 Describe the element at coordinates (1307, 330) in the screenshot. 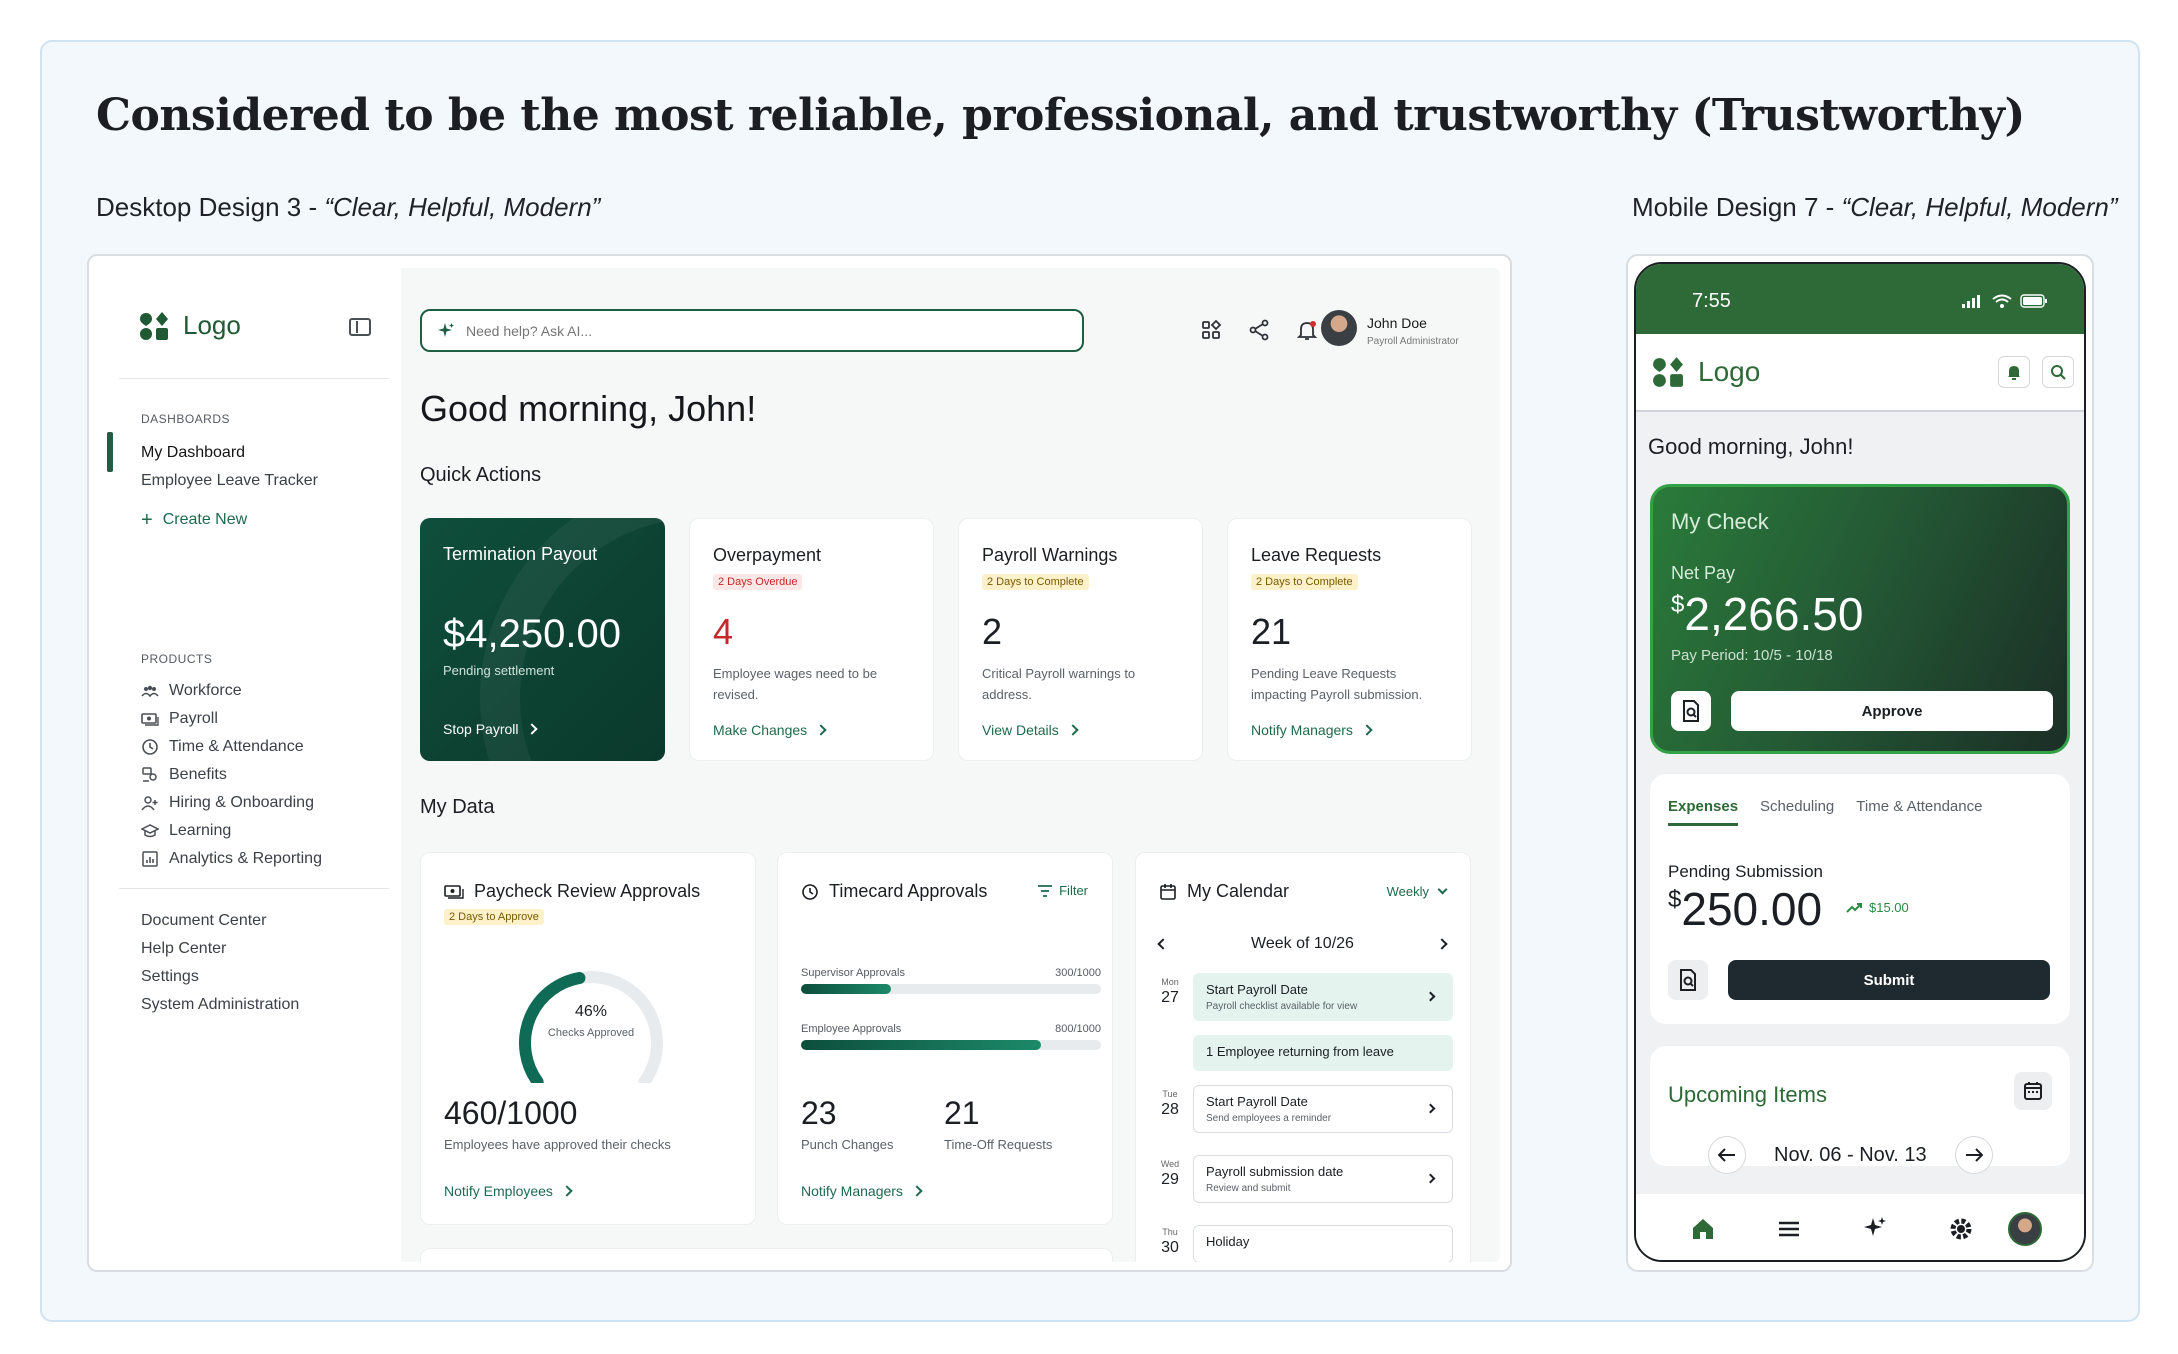

I see `notification-bell-icon` at that location.